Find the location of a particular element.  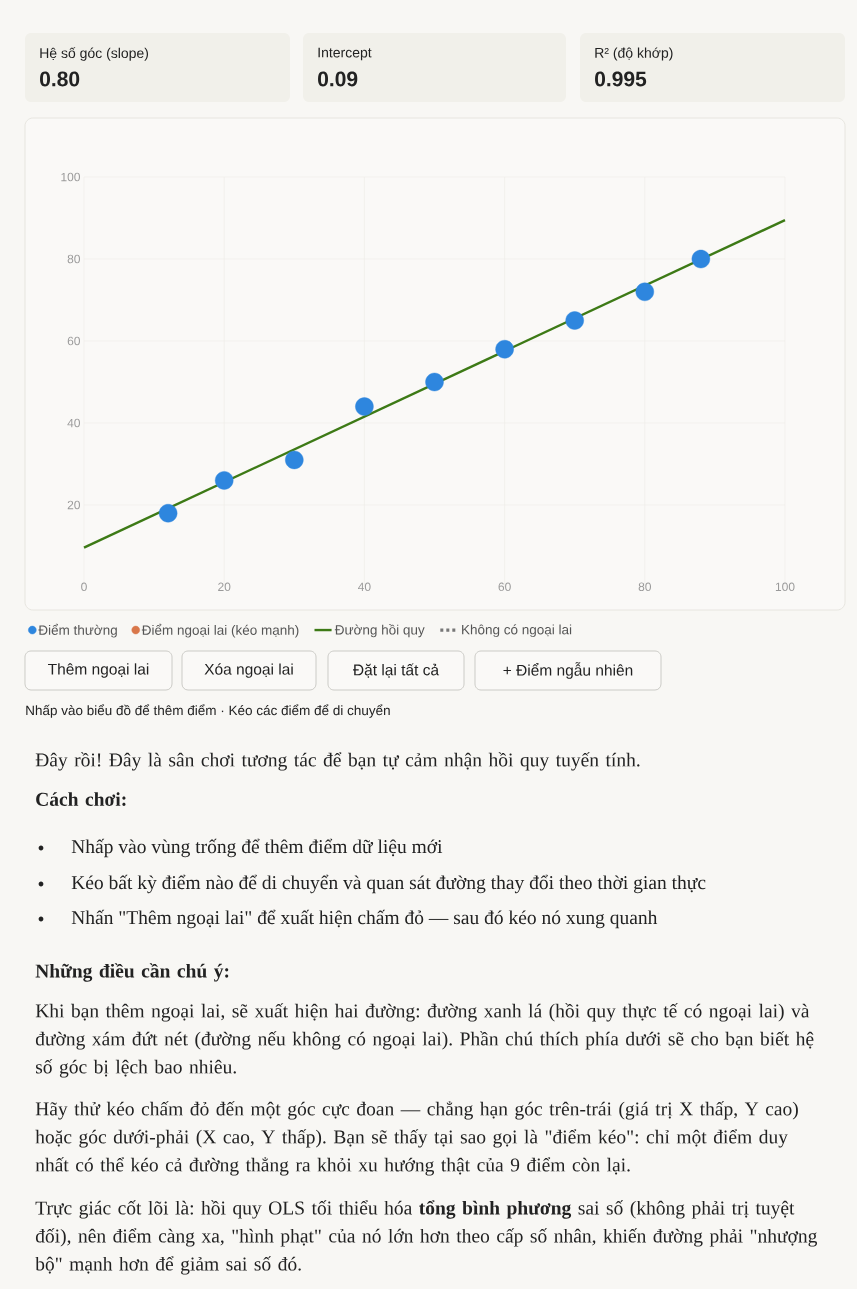

y-tick-label: 40 is located at coordinates (73, 423).